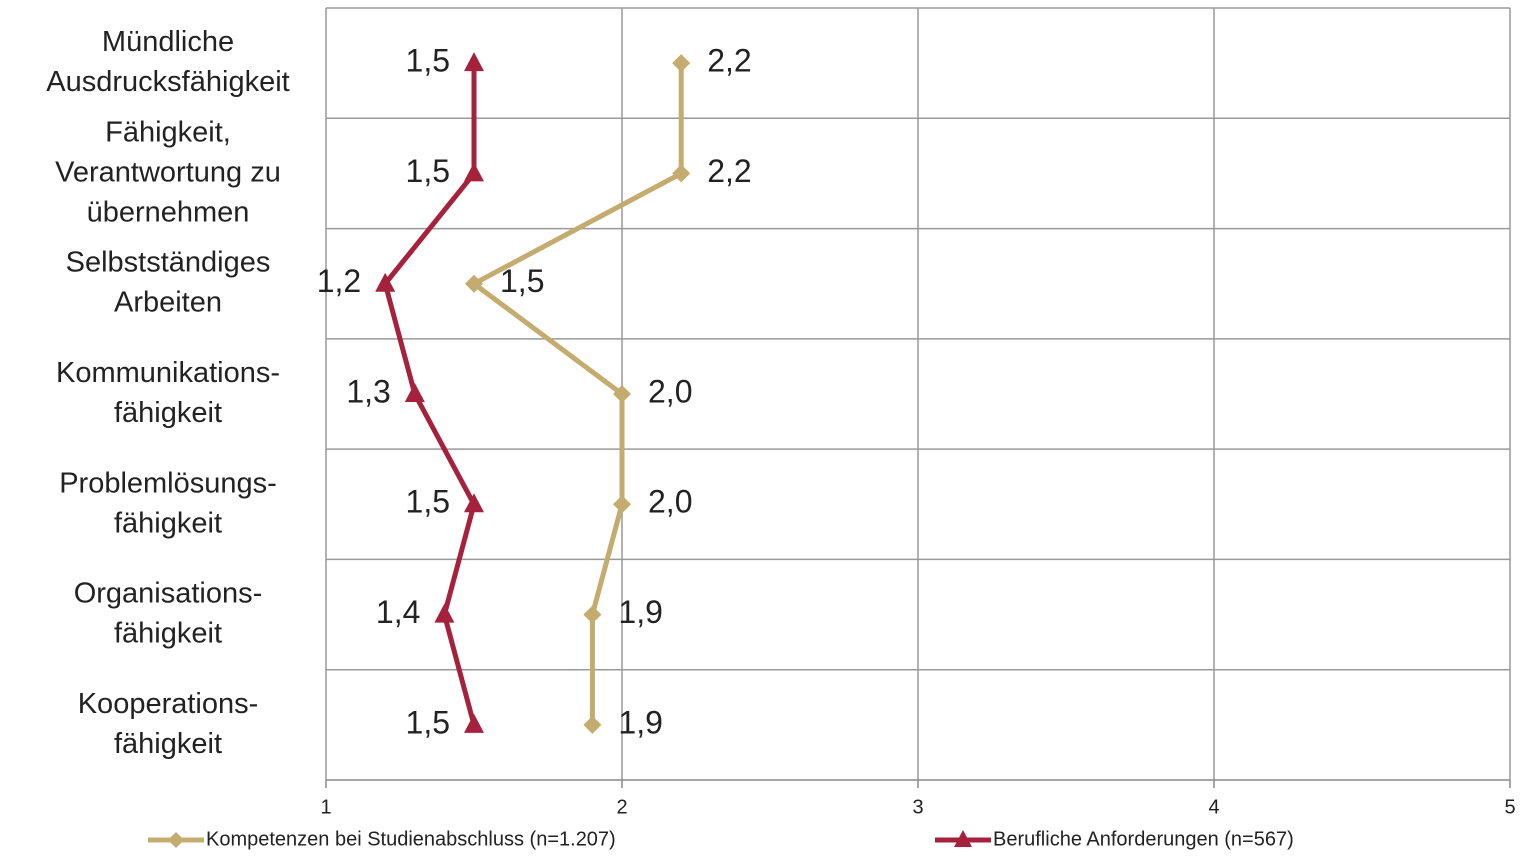  What do you see at coordinates (621, 807) in the screenshot?
I see `x-tick-label: 2` at bounding box center [621, 807].